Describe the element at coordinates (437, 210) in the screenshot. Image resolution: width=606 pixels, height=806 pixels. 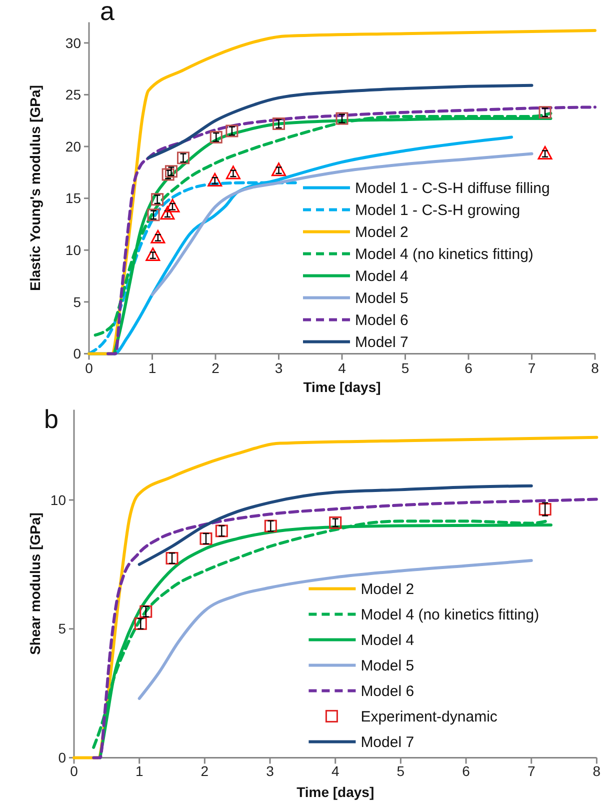
I see `legend-label: Model 1 - C-S-H growing` at that location.